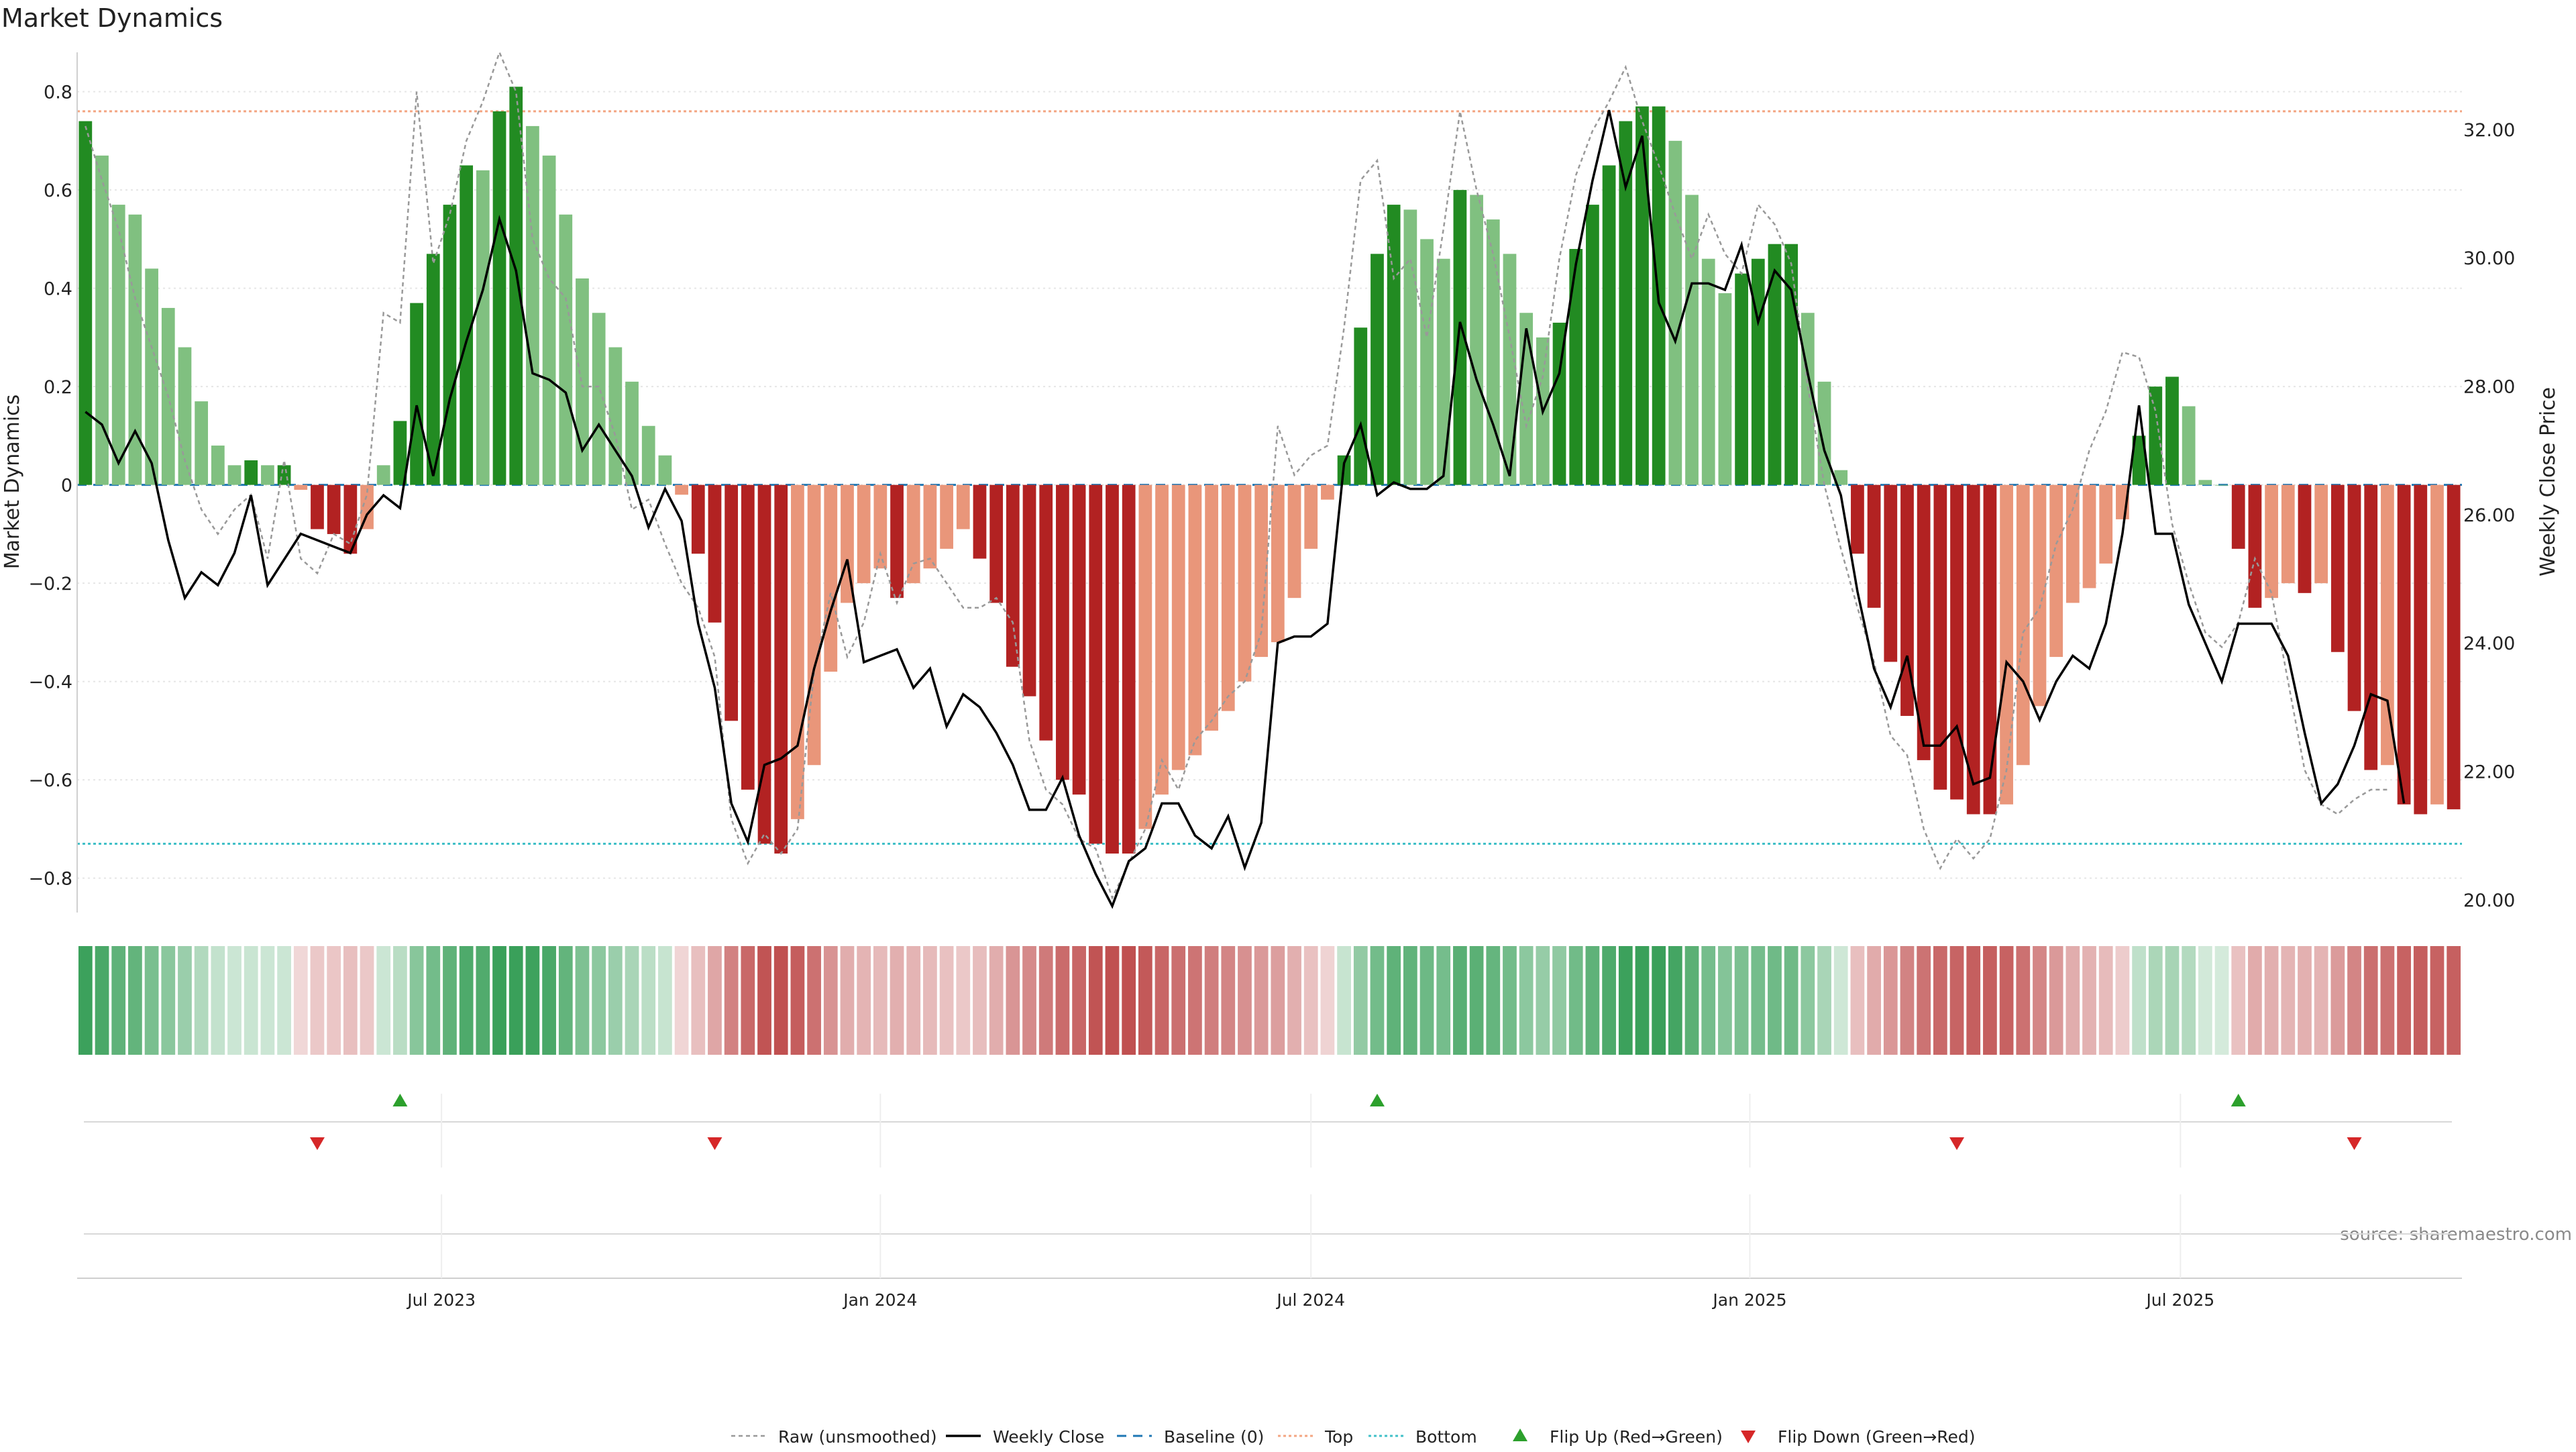 Image resolution: width=2576 pixels, height=1452 pixels. What do you see at coordinates (2179, 1300) in the screenshot?
I see `x-tick-label: Jul 2025` at bounding box center [2179, 1300].